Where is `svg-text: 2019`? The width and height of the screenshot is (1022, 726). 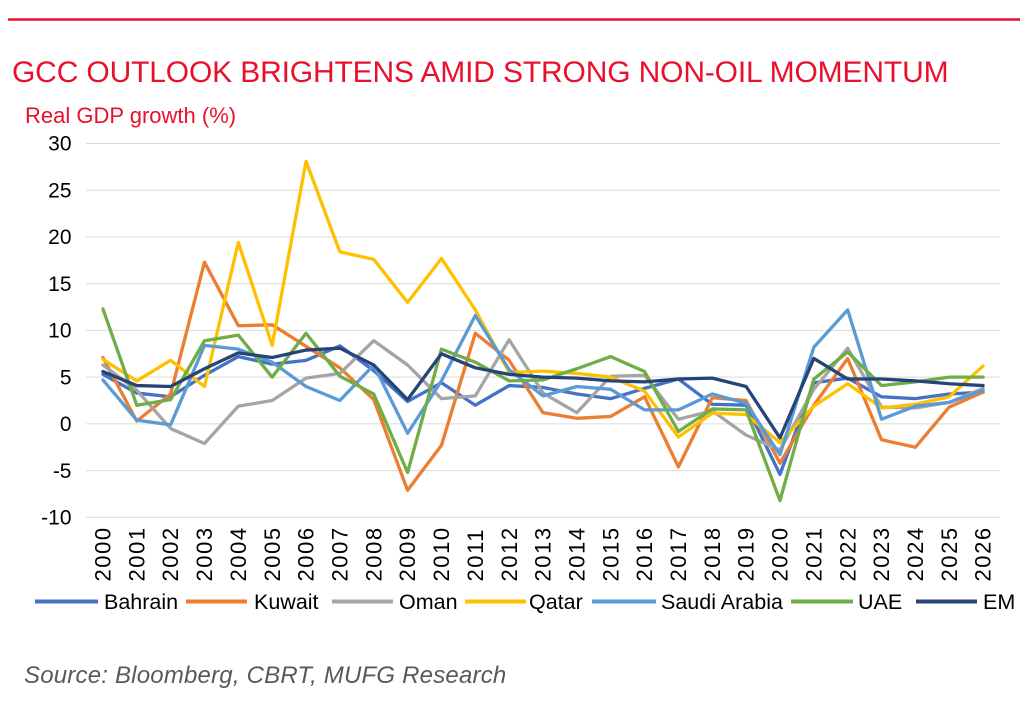 svg-text: 2019 is located at coordinates (746, 553).